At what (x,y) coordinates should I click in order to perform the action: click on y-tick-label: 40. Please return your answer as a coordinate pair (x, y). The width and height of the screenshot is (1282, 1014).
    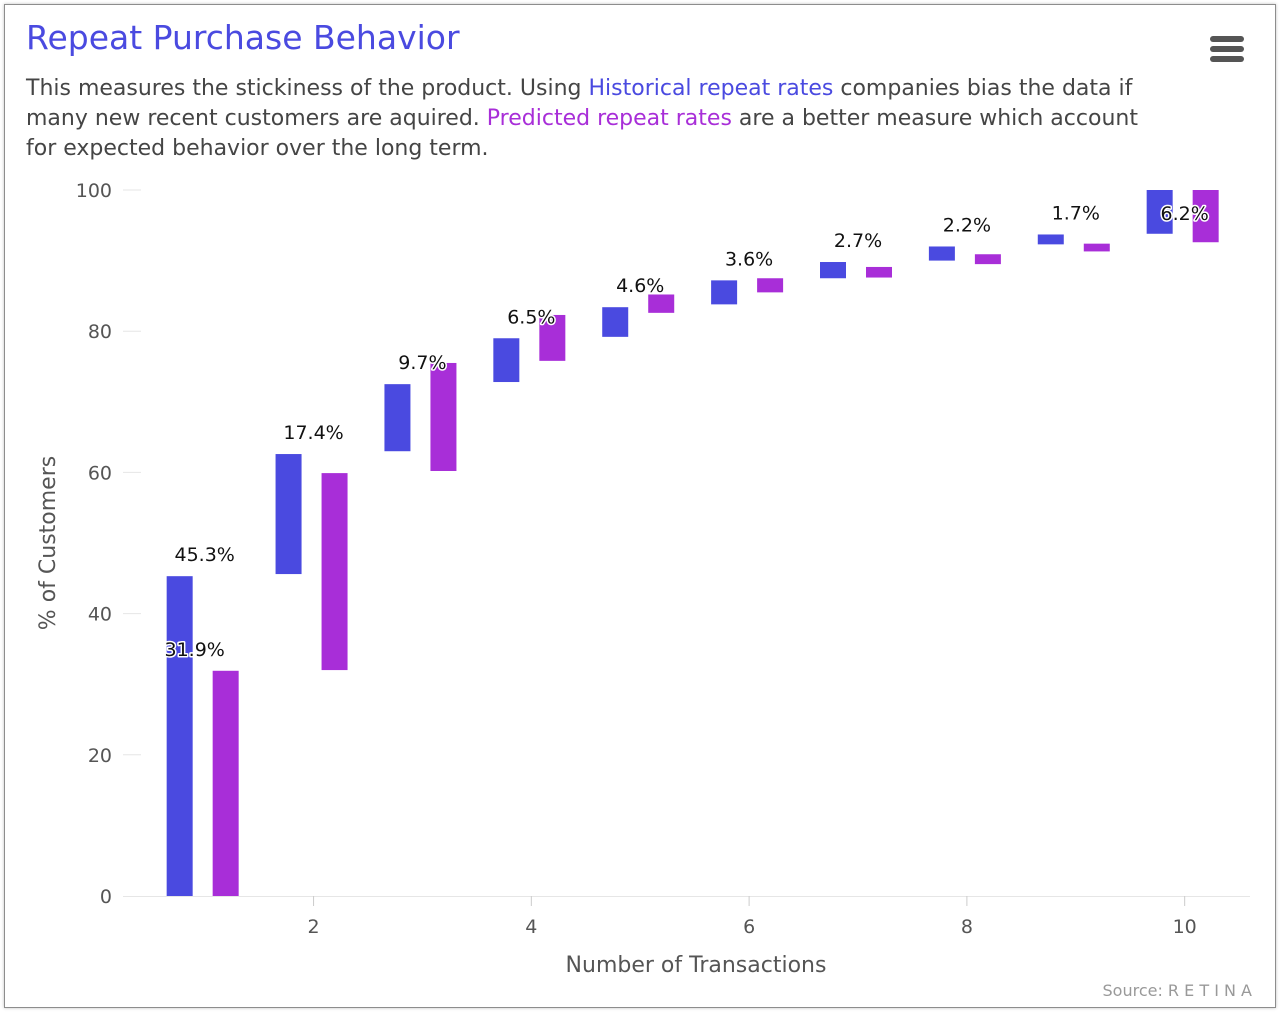
    Looking at the image, I should click on (100, 615).